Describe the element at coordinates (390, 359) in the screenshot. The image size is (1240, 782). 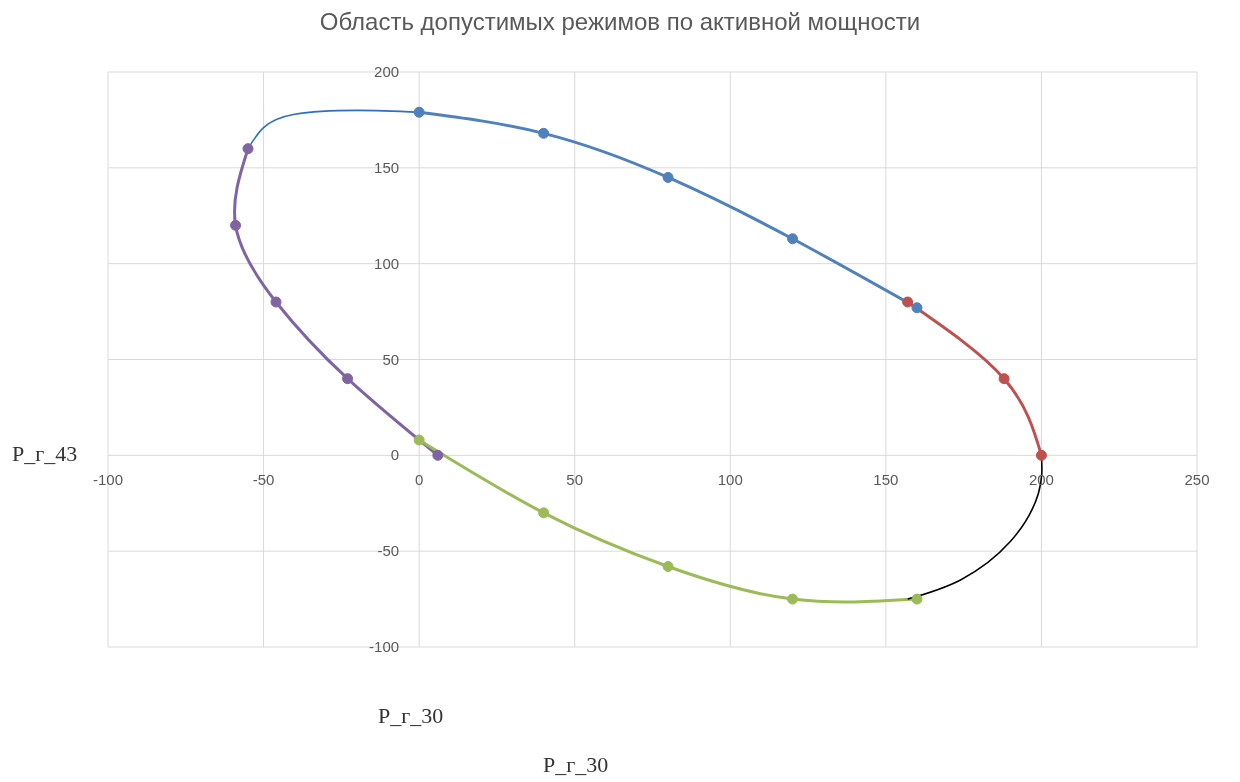
I see `y-tick-label: 50` at that location.